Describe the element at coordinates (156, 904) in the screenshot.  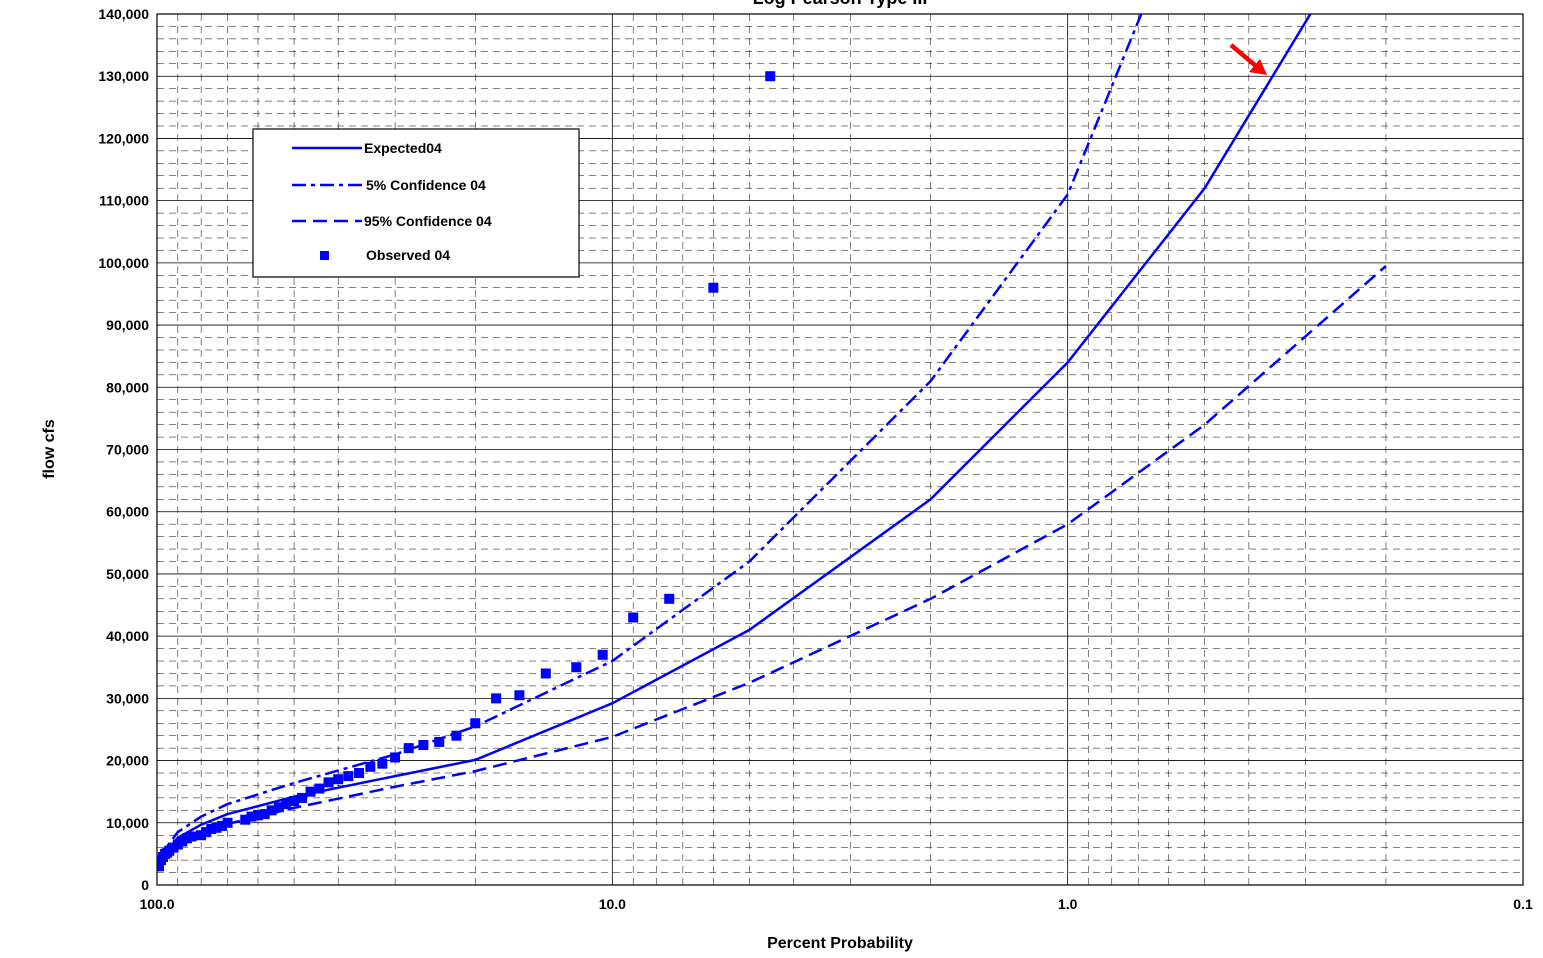
I see `x-tick-label: 100.0` at that location.